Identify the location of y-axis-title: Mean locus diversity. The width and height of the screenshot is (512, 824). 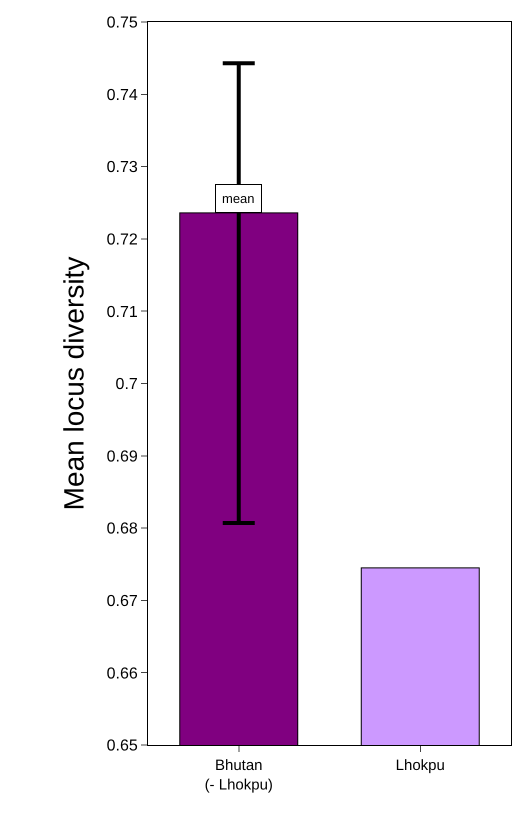
(74, 383).